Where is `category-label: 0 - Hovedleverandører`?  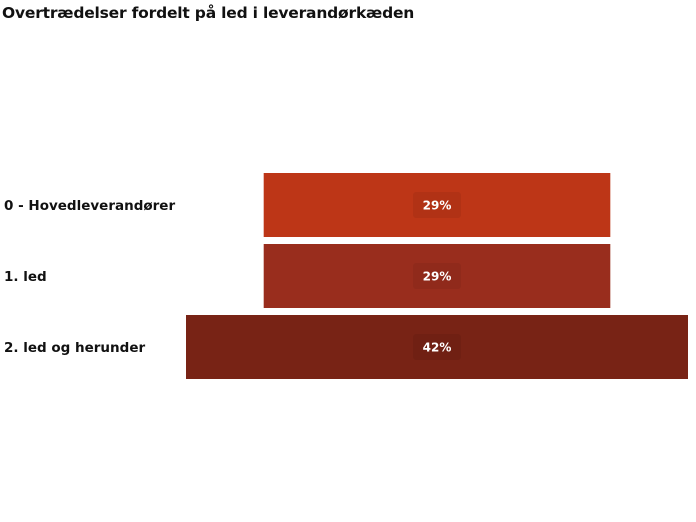
category-label: 0 - Hovedleverandører is located at coordinates (89, 206).